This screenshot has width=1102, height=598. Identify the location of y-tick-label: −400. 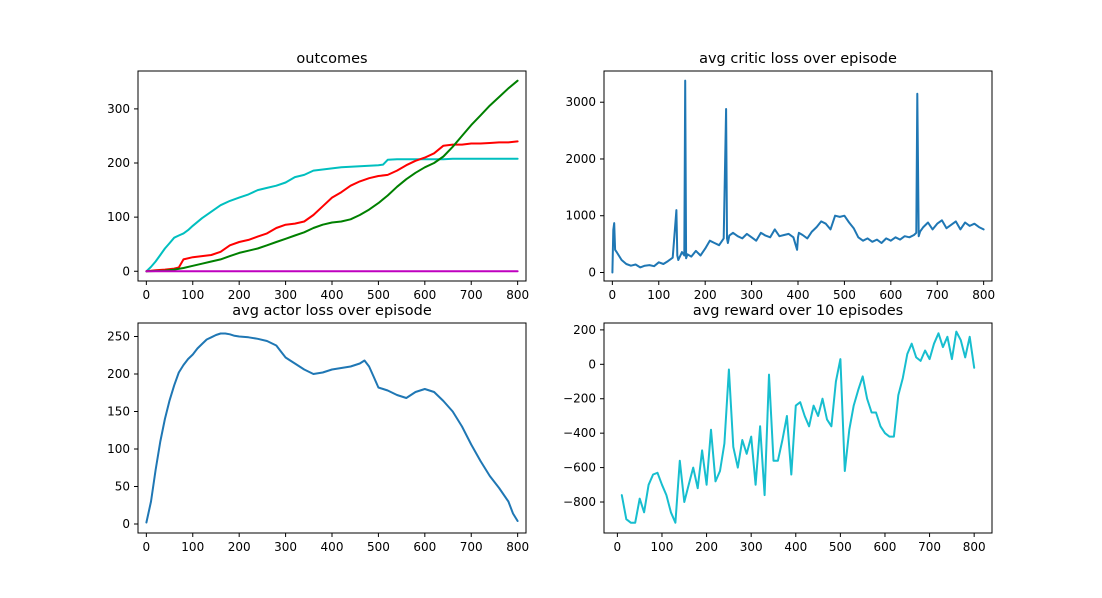
(579, 433).